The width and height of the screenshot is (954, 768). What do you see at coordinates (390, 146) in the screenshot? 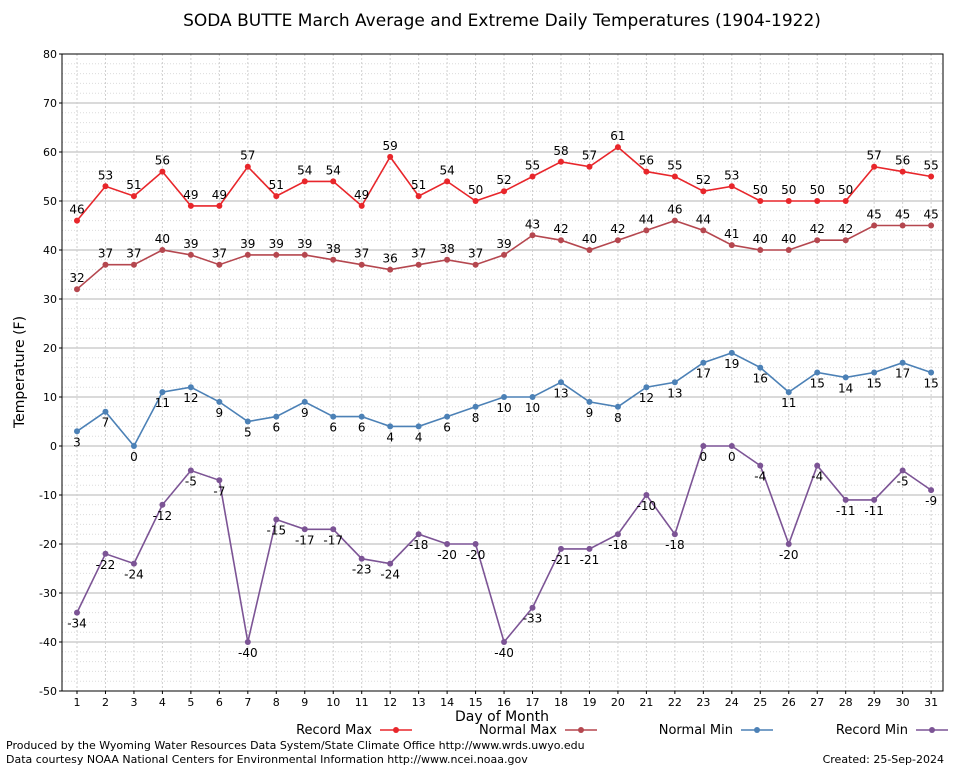
I see `data-label-record-max: 59` at bounding box center [390, 146].